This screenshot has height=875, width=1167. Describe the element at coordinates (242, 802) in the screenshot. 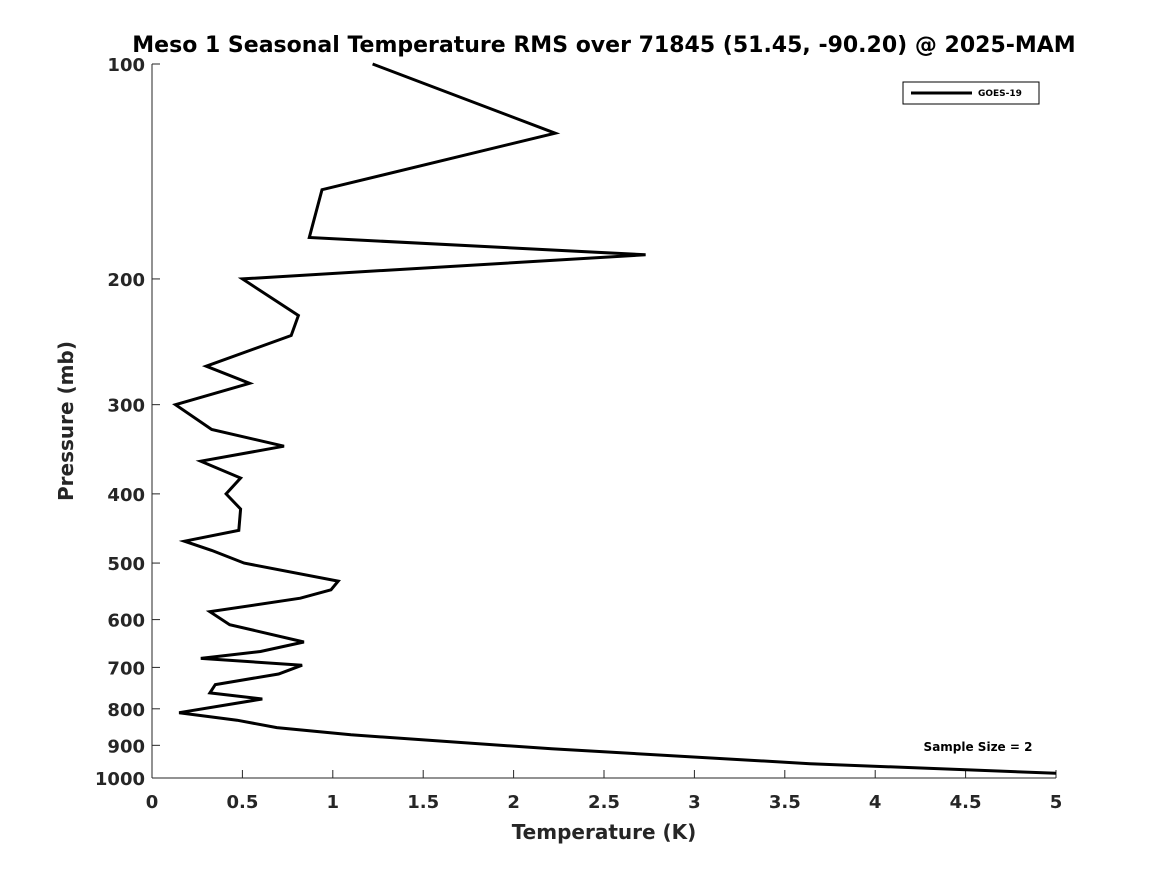

I see `x-tick-label: 0.5` at that location.